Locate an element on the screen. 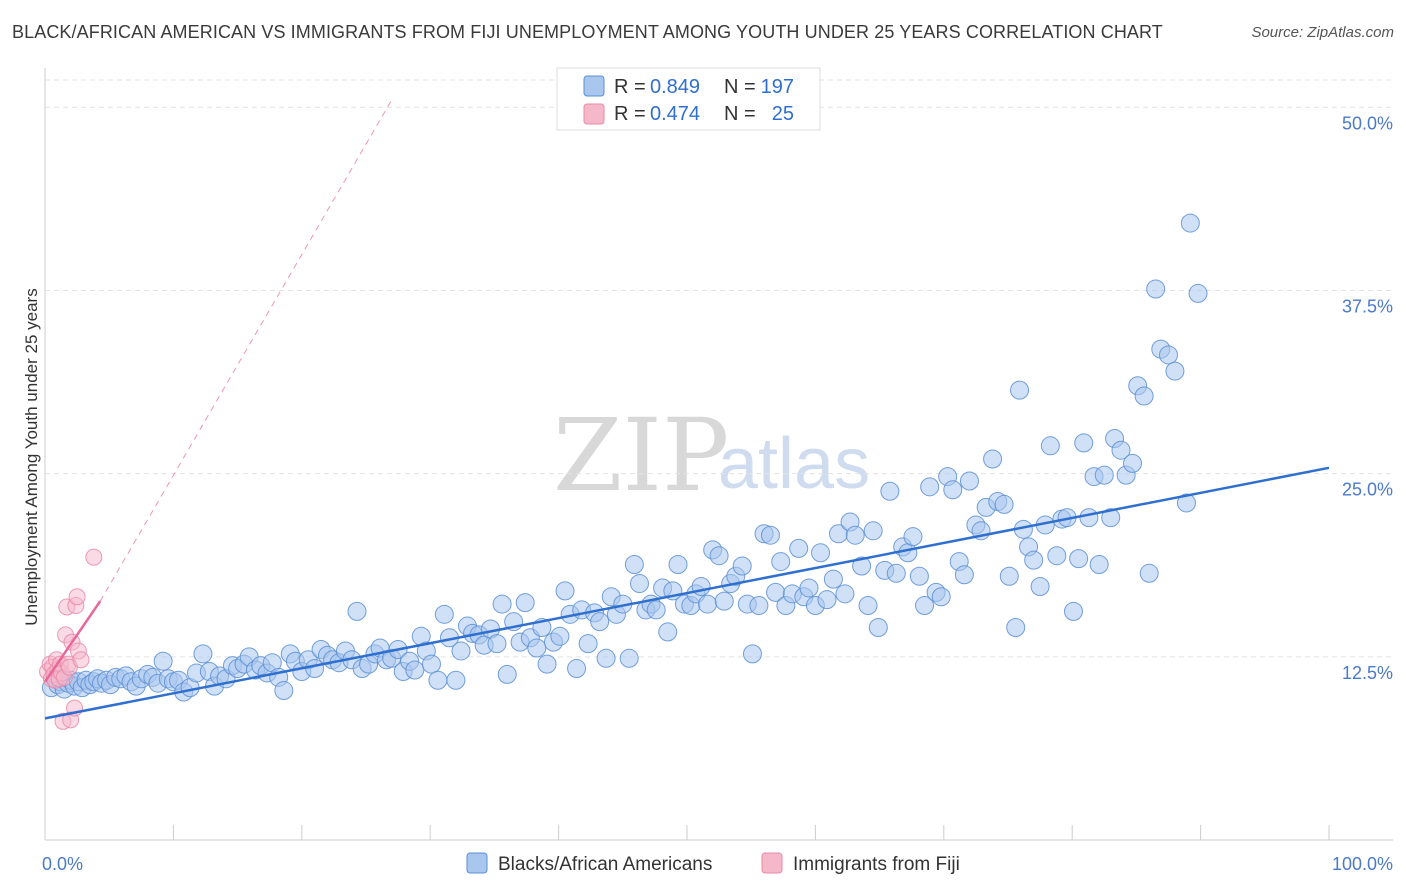 The height and width of the screenshot is (892, 1406). watermark-atlas: atlas is located at coordinates (794, 464).